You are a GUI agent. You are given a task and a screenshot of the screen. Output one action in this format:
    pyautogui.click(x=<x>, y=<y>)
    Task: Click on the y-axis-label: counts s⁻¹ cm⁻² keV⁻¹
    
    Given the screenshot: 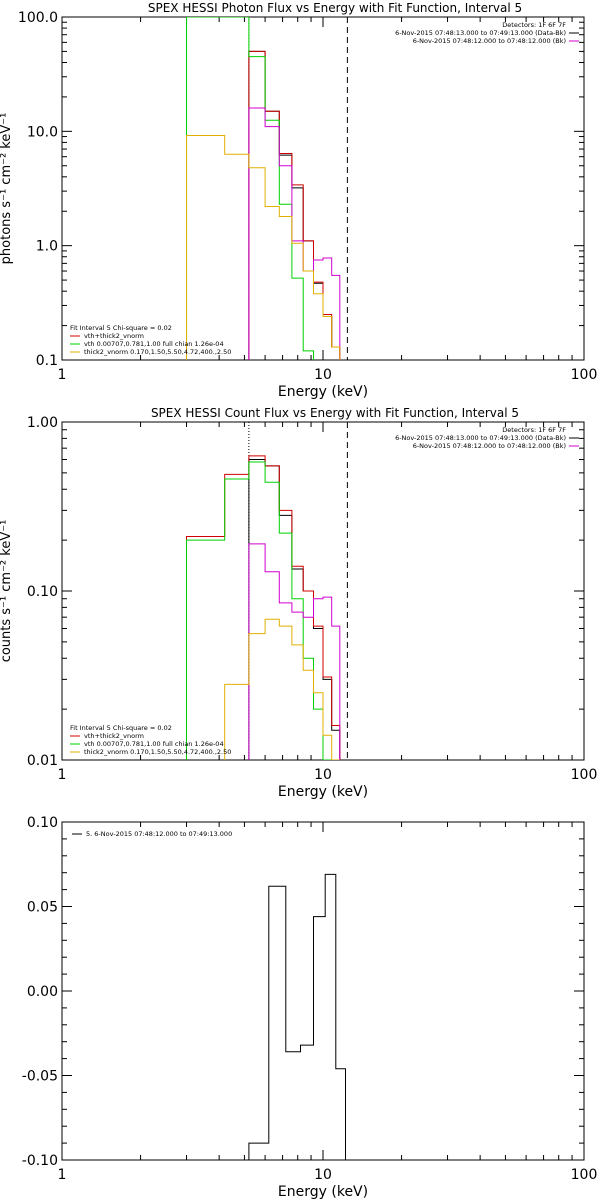 What is the action you would take?
    pyautogui.click(x=7, y=591)
    